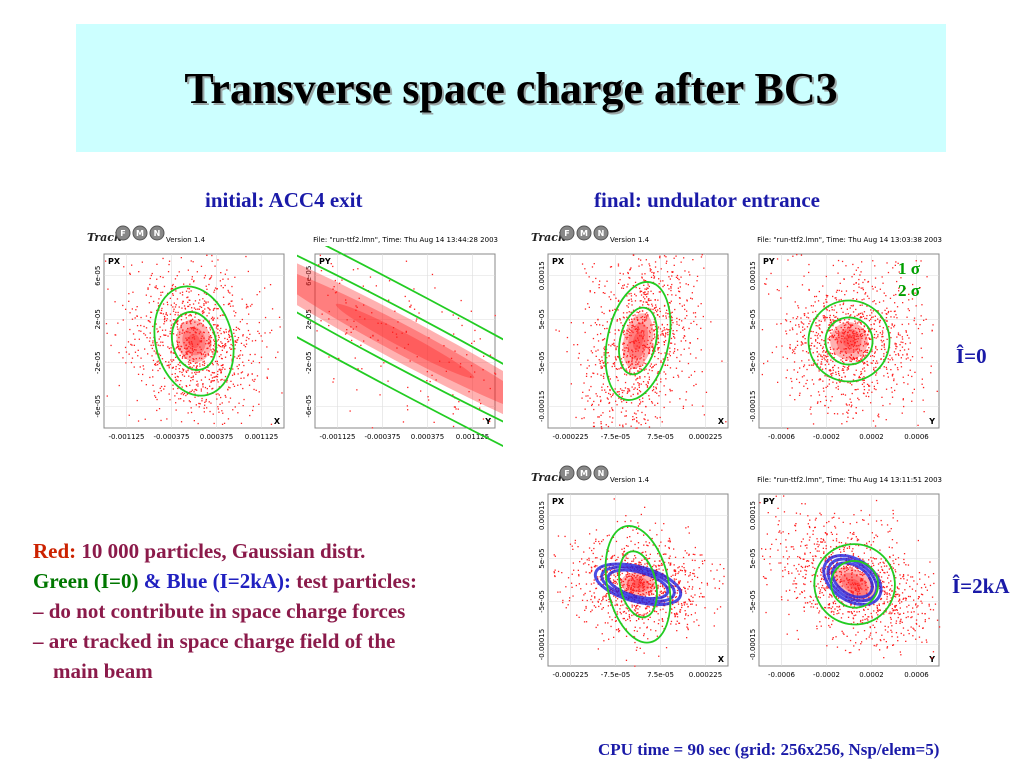 The image size is (1024, 768). Describe the element at coordinates (849, 341) in the screenshot. I see `particle-core` at that location.